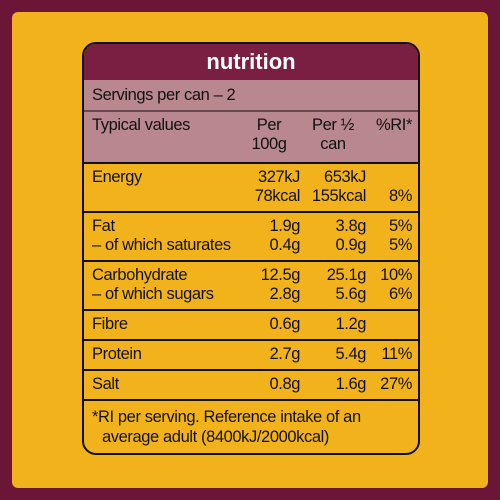 The height and width of the screenshot is (500, 500). Describe the element at coordinates (165, 135) in the screenshot. I see `header-cell: Typical values` at that location.